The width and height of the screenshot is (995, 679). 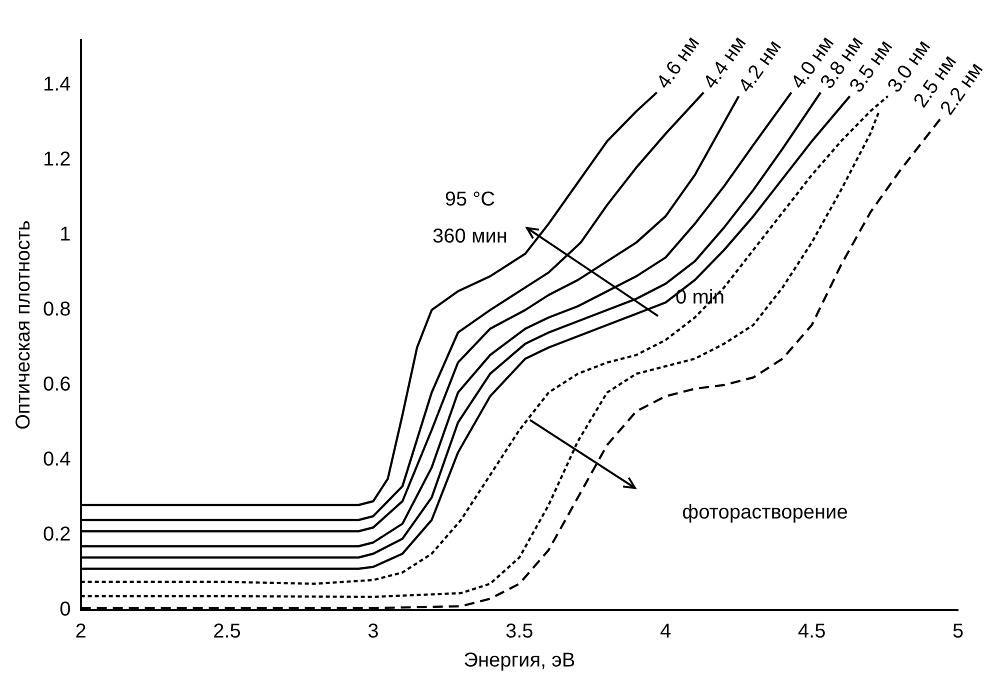 What do you see at coordinates (765, 513) in the screenshot?
I see `annotation: фоторастворение` at bounding box center [765, 513].